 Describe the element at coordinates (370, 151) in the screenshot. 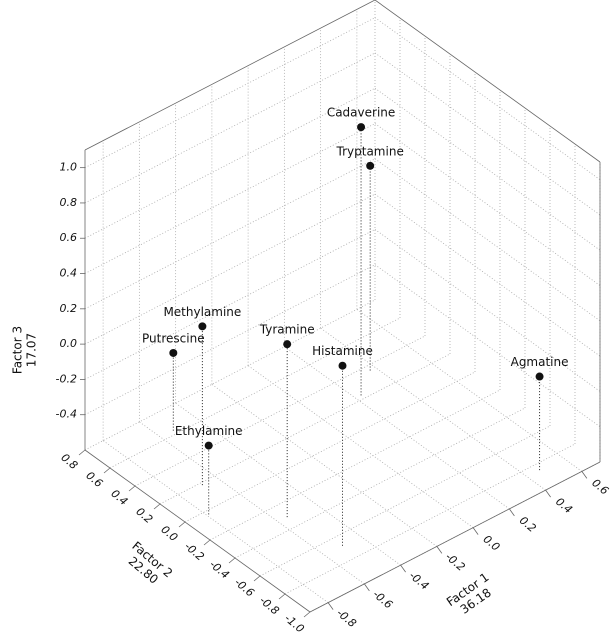

I see `point-label: Tryptamine` at that location.